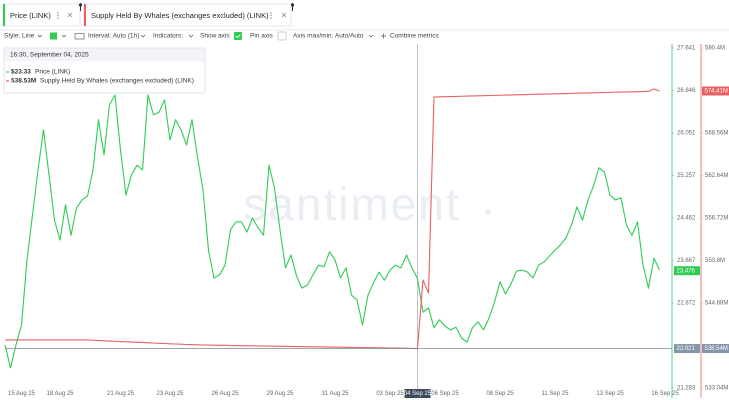 Image resolution: width=729 pixels, height=400 pixels. Describe the element at coordinates (262, 36) in the screenshot. I see `pin-axis-label: Pin axis` at that location.